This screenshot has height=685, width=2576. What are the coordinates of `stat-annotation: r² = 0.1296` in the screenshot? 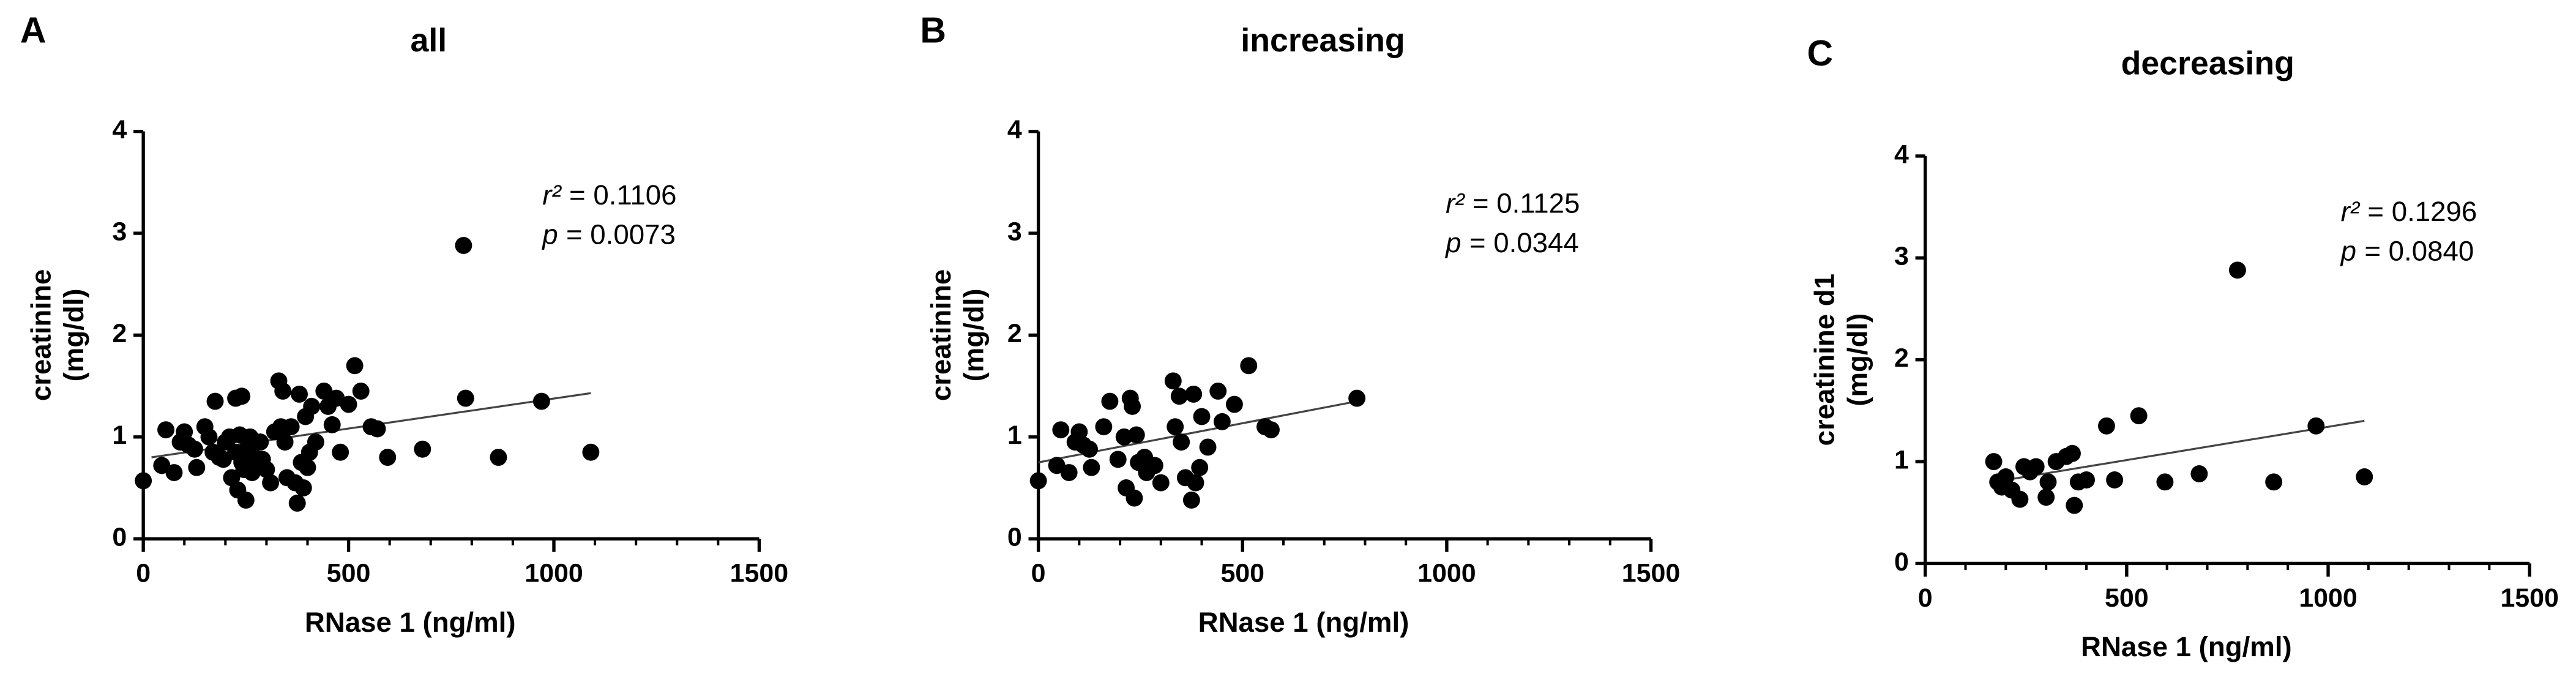 It's located at (2409, 212).